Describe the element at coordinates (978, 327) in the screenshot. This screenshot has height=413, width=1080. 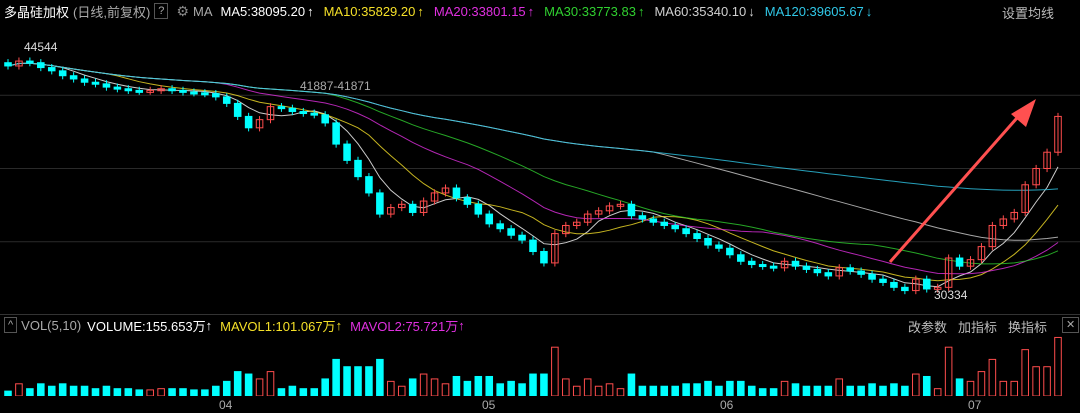
I see `add-indicator-button: 加指标` at that location.